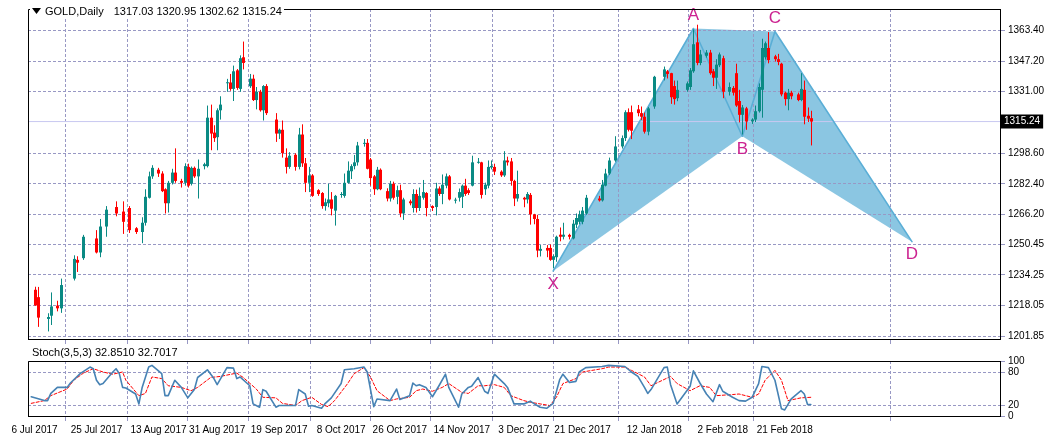 This screenshot has height=439, width=1053. I want to click on y-tick-label: 1347.20, so click(1026, 60).